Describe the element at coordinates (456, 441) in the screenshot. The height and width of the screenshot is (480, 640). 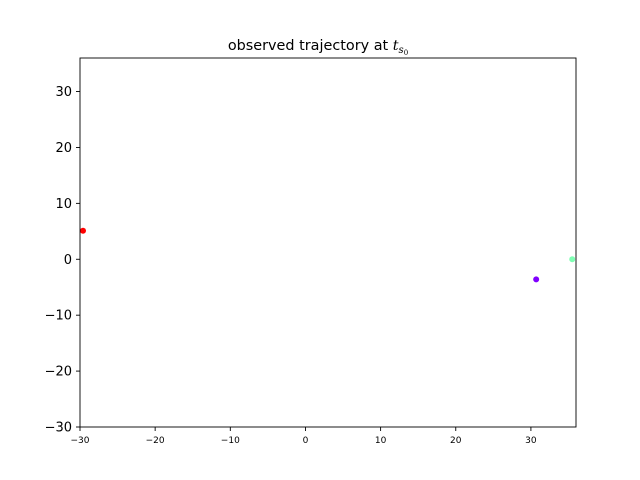
I see `x-tick-label-5: 20` at that location.